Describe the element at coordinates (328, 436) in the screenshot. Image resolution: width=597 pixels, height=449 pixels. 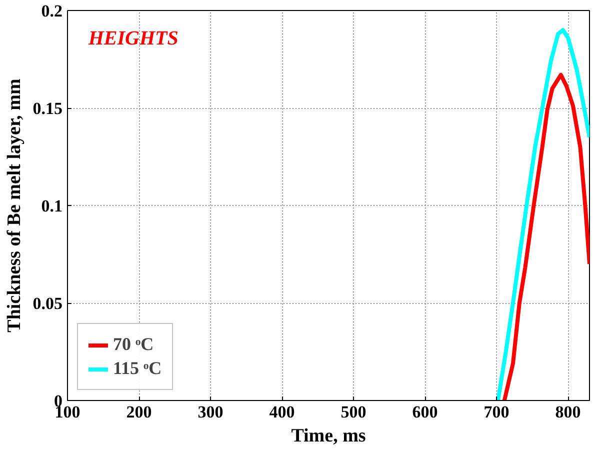
I see `x-axis-title: Time, ms` at that location.